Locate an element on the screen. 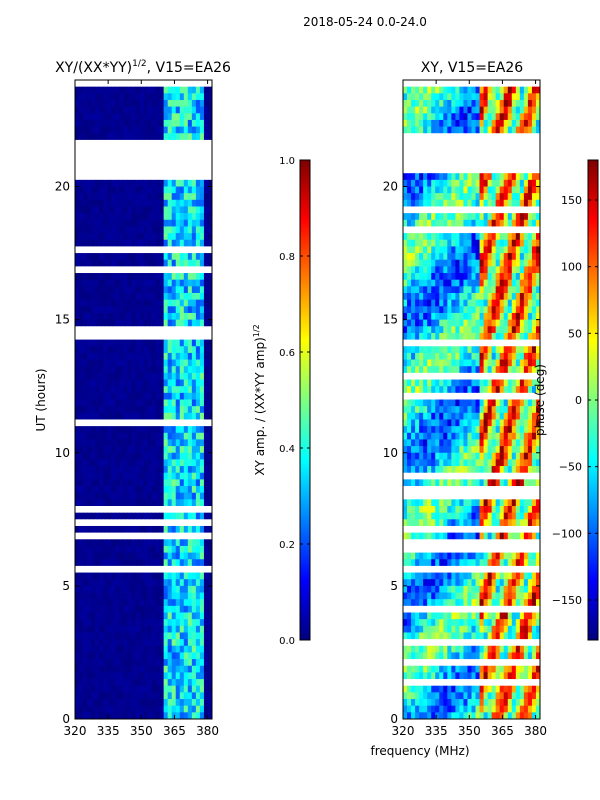  x-tick-label: 380 is located at coordinates (207, 731).